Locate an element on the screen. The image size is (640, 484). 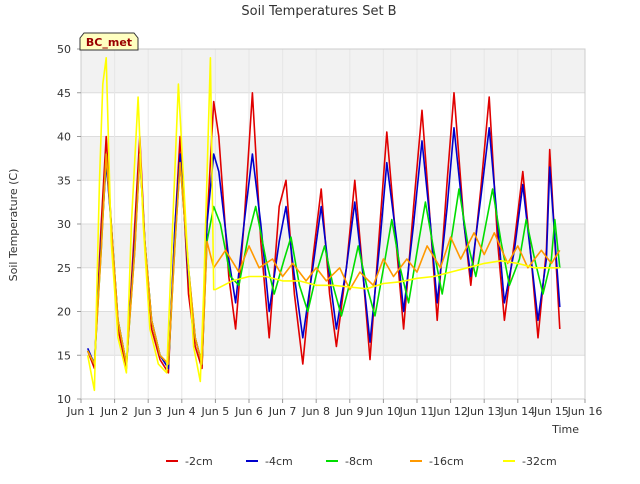
y-tick-label: 20 is located at coordinates (64, 312).